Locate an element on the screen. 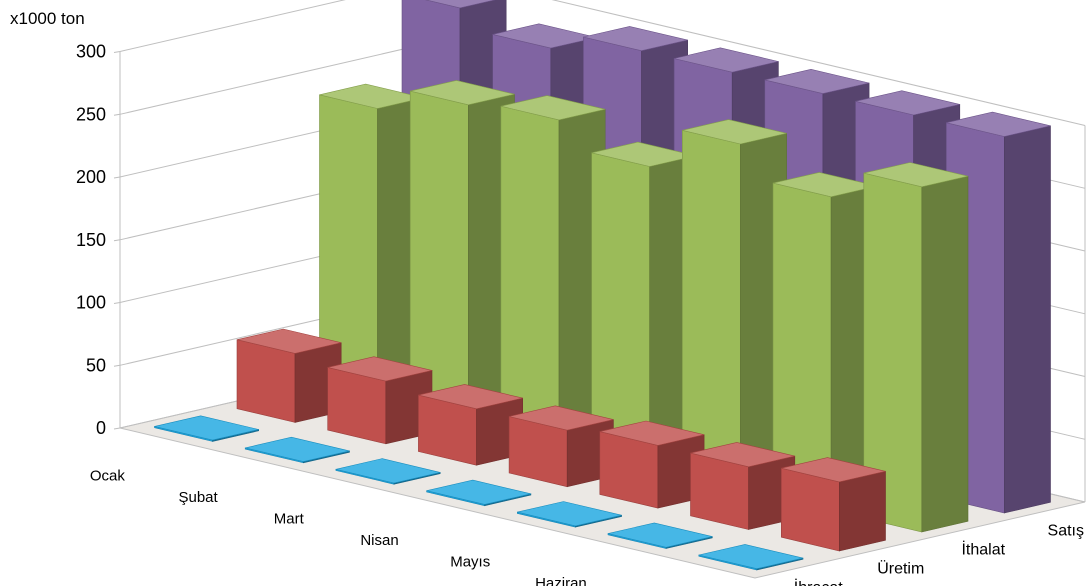  category-label: Nisan is located at coordinates (379, 540).